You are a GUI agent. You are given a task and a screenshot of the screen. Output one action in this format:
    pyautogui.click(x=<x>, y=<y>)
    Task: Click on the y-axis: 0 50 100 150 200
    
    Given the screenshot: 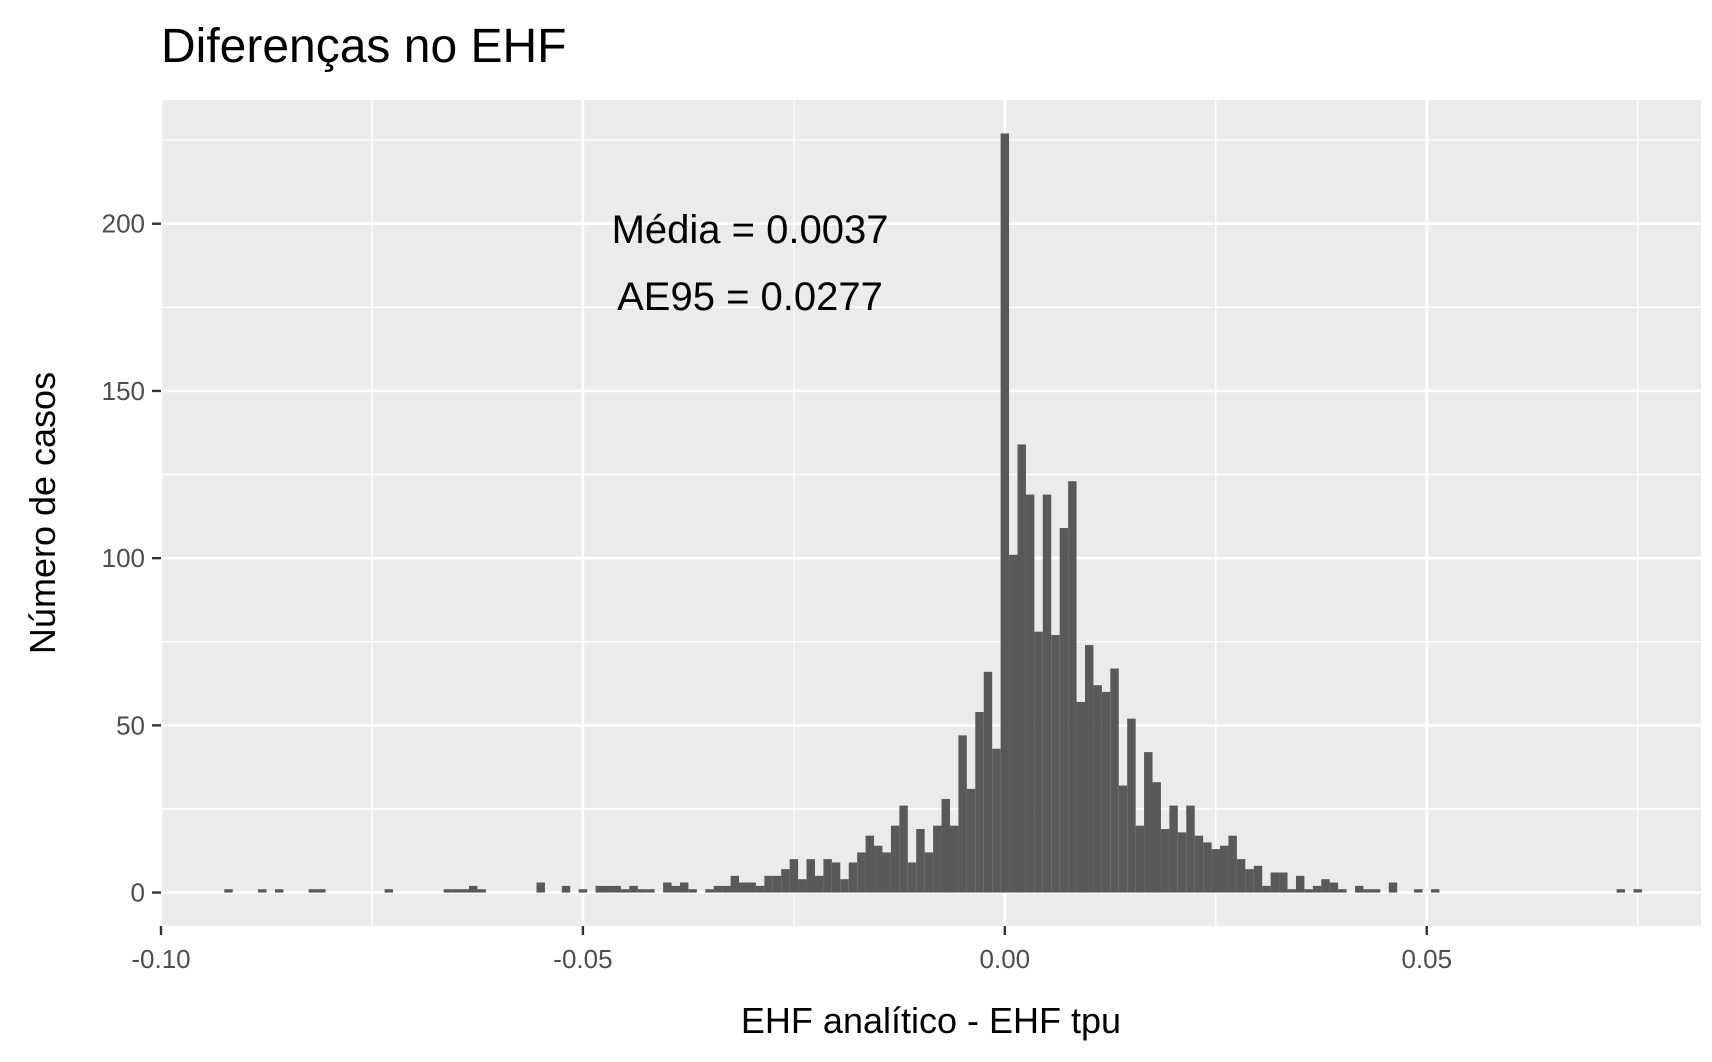 What is the action you would take?
    pyautogui.click(x=131, y=558)
    